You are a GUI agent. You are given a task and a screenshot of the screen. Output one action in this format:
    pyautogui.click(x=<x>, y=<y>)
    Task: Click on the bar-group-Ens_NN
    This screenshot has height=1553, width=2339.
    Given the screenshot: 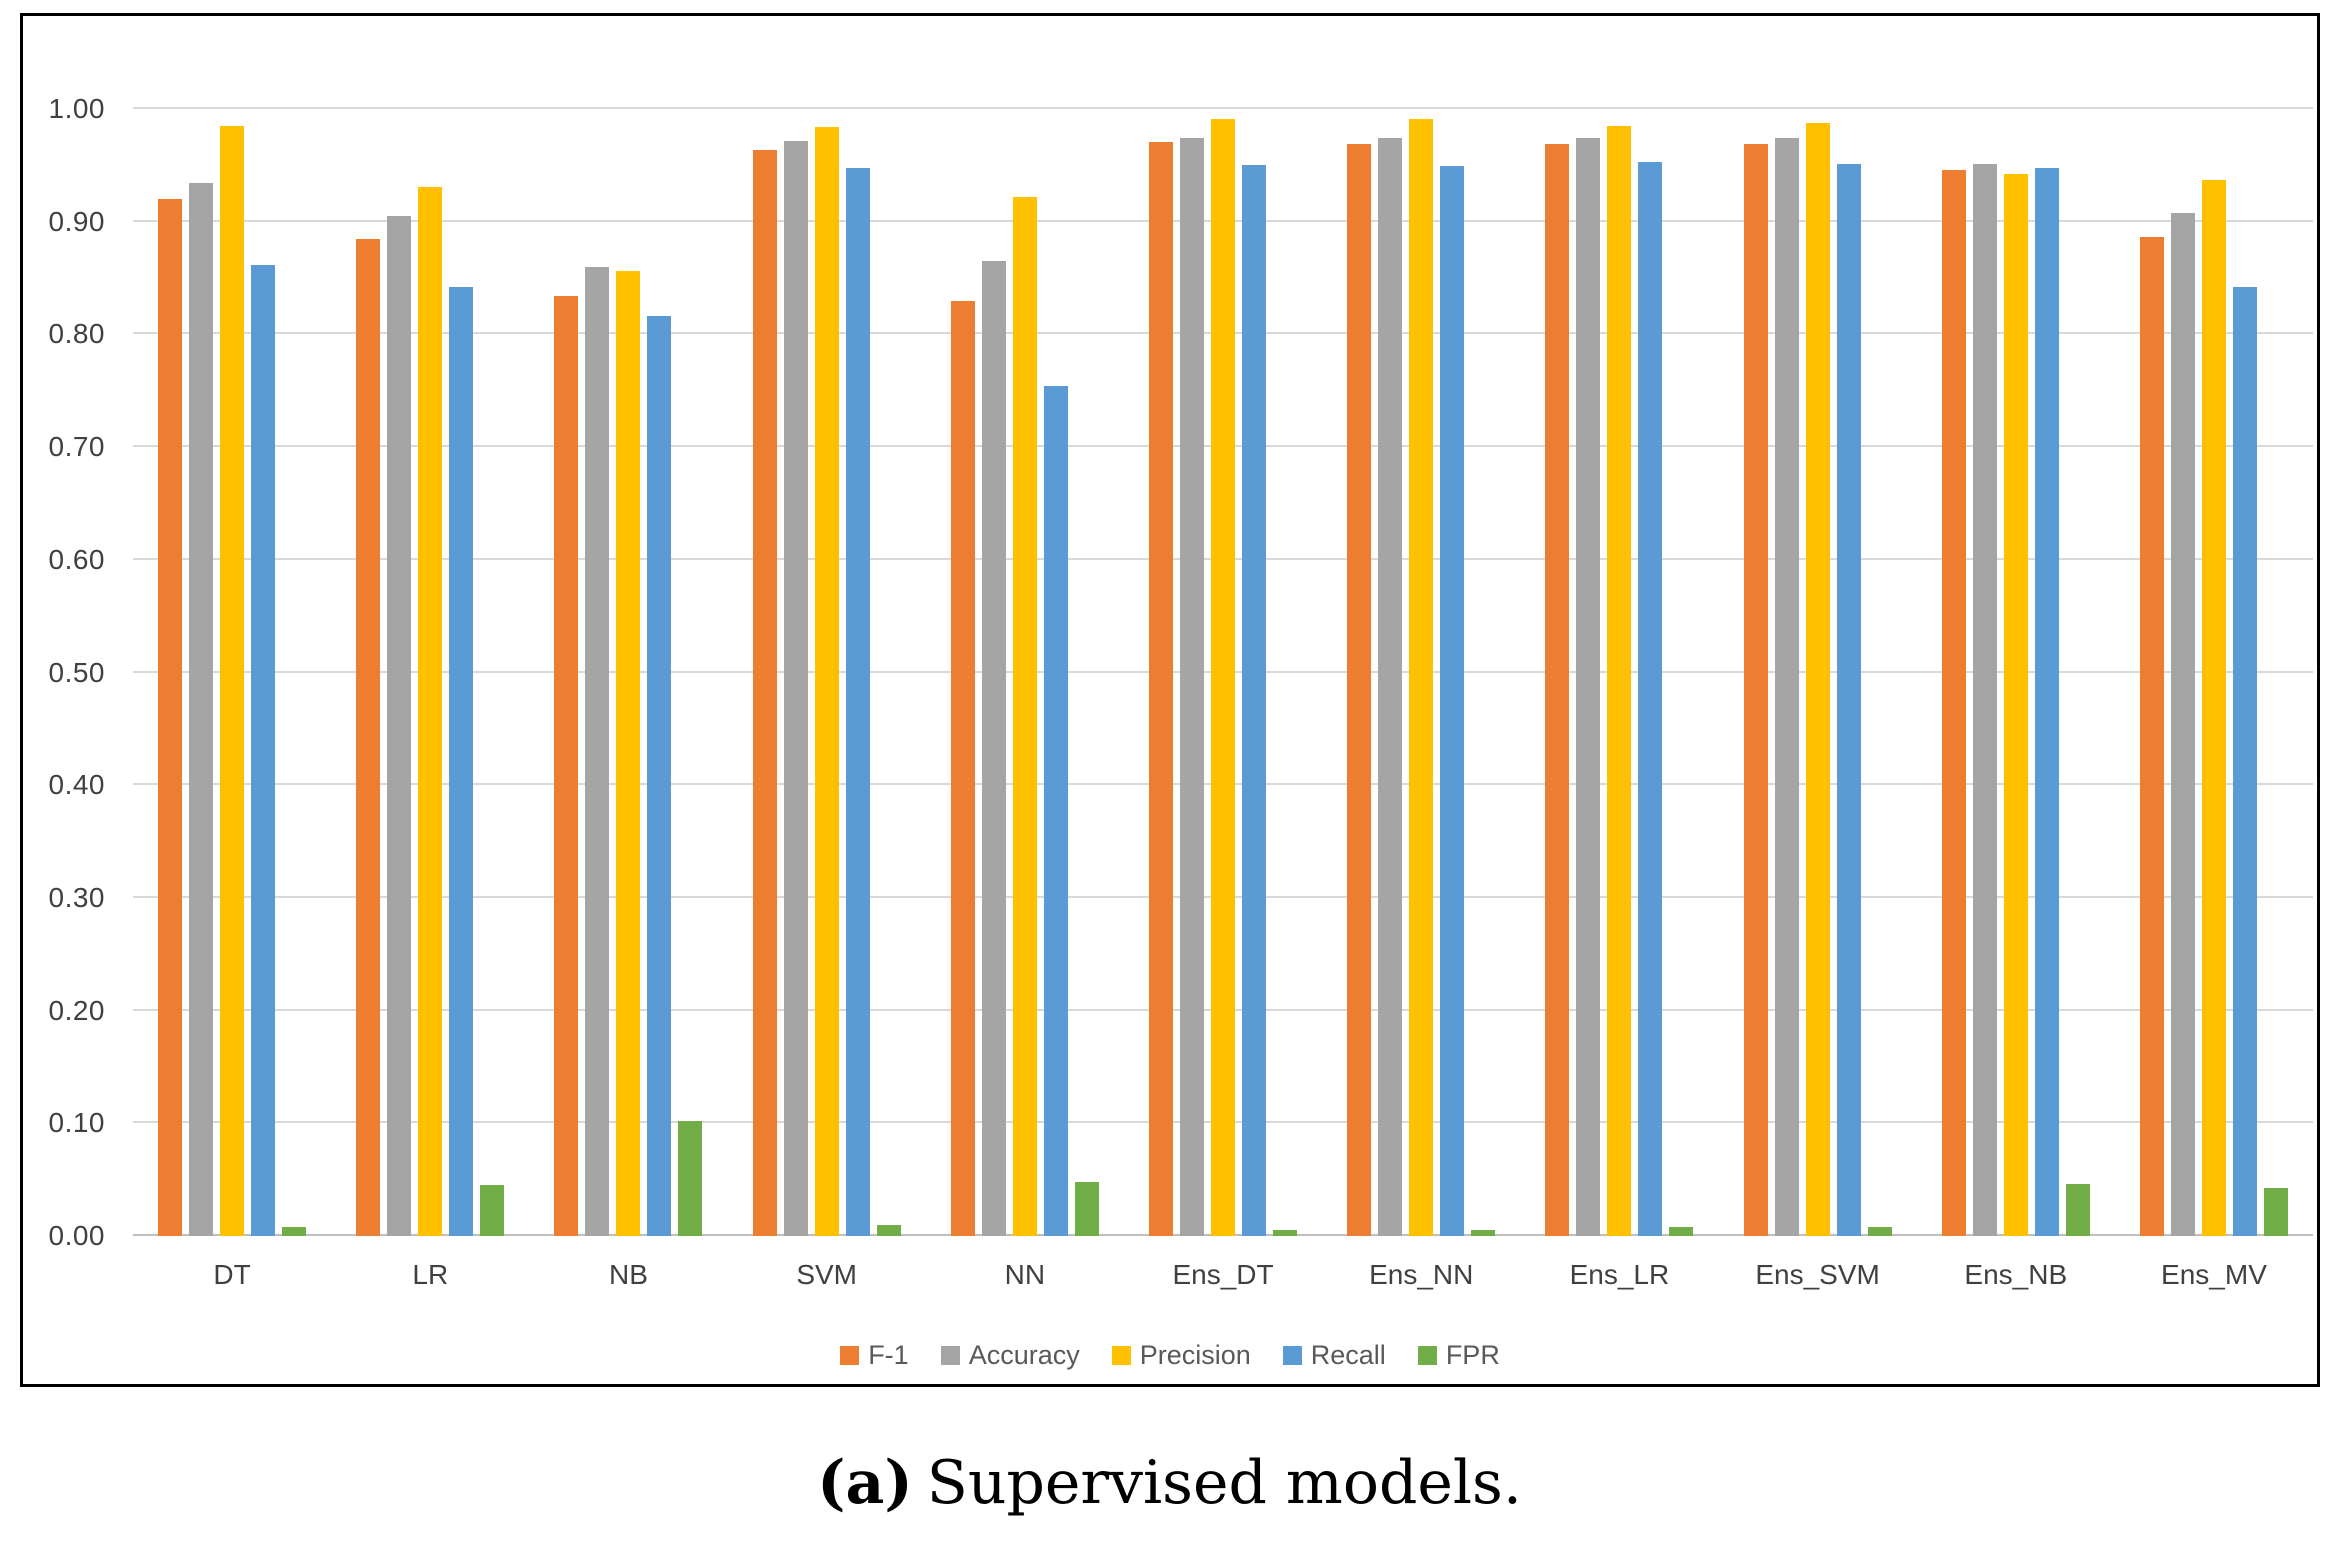 What is the action you would take?
    pyautogui.click(x=1421, y=672)
    